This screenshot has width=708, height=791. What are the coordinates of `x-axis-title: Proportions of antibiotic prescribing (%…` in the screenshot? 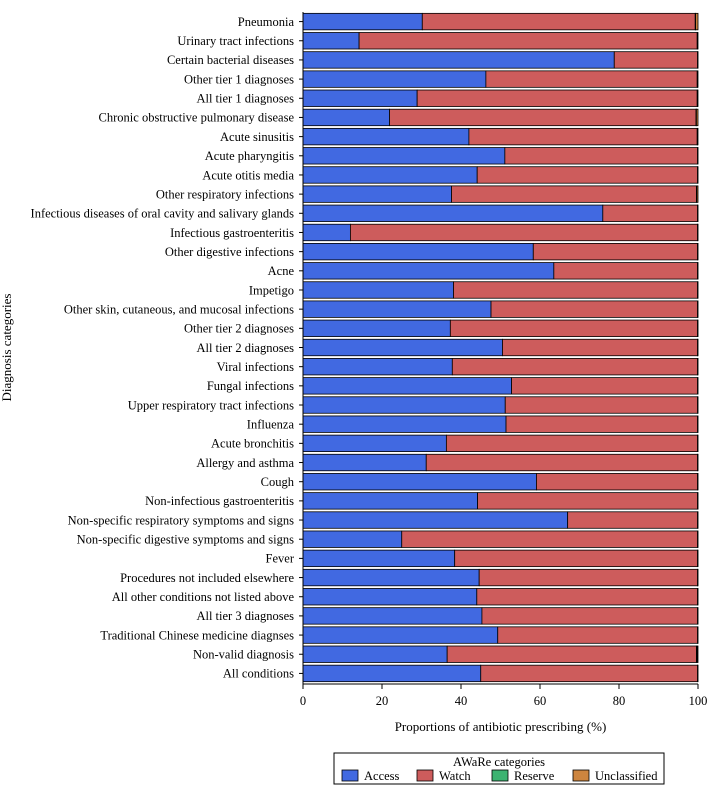 It's located at (501, 726).